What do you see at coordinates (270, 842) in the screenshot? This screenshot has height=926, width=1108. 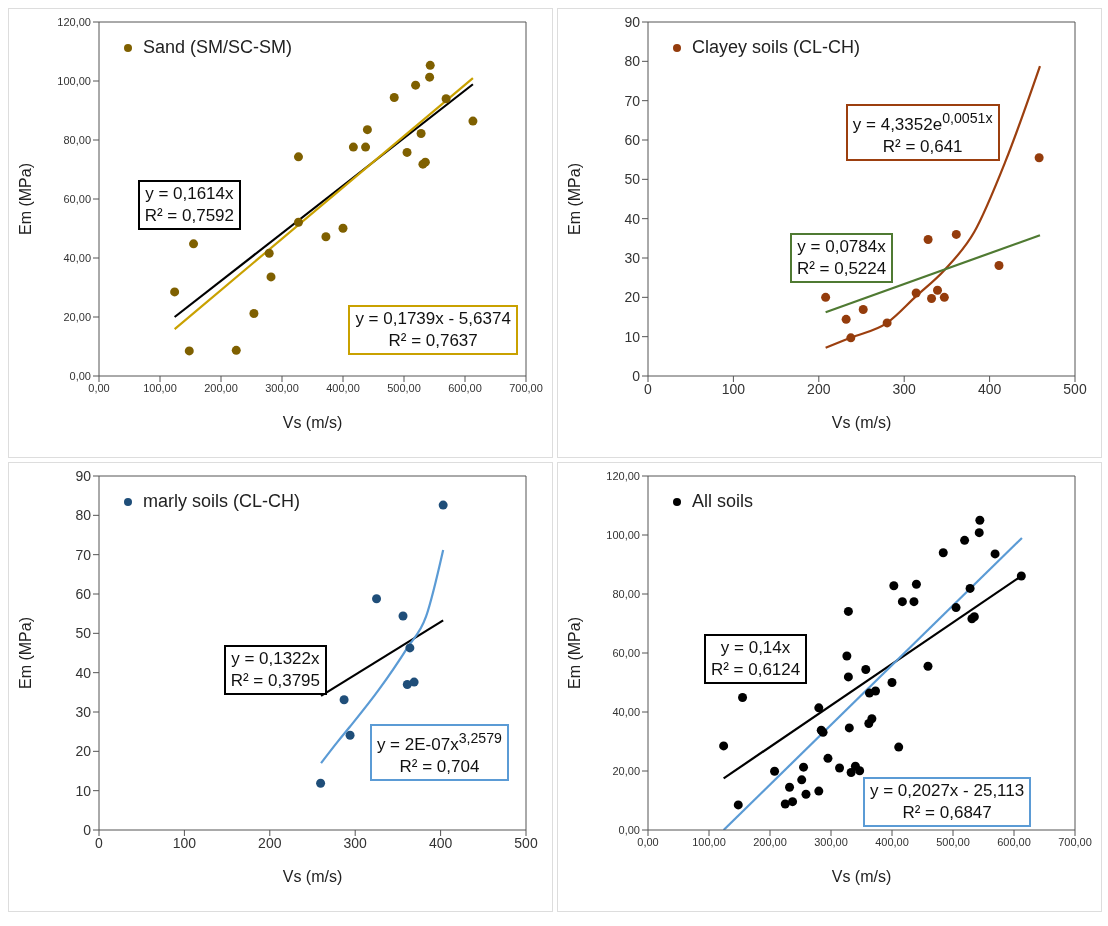 I see `x-tick-label: 200` at bounding box center [270, 842].